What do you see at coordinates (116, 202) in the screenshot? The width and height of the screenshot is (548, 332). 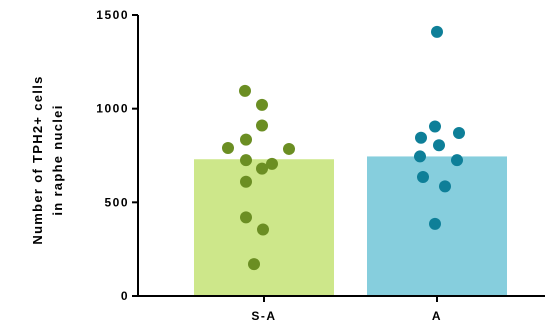 I see `y-tick-label-500: 500` at bounding box center [116, 202].